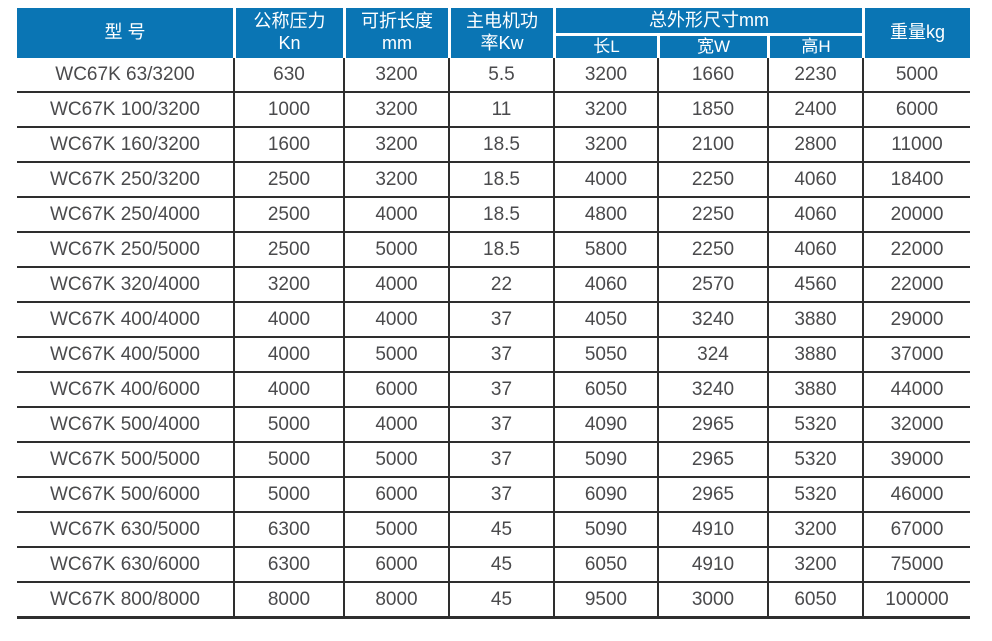 Image resolution: width=992 pixels, height=641 pixels. What do you see at coordinates (814, 145) in the screenshot?
I see `table-cell: 2800` at bounding box center [814, 145].